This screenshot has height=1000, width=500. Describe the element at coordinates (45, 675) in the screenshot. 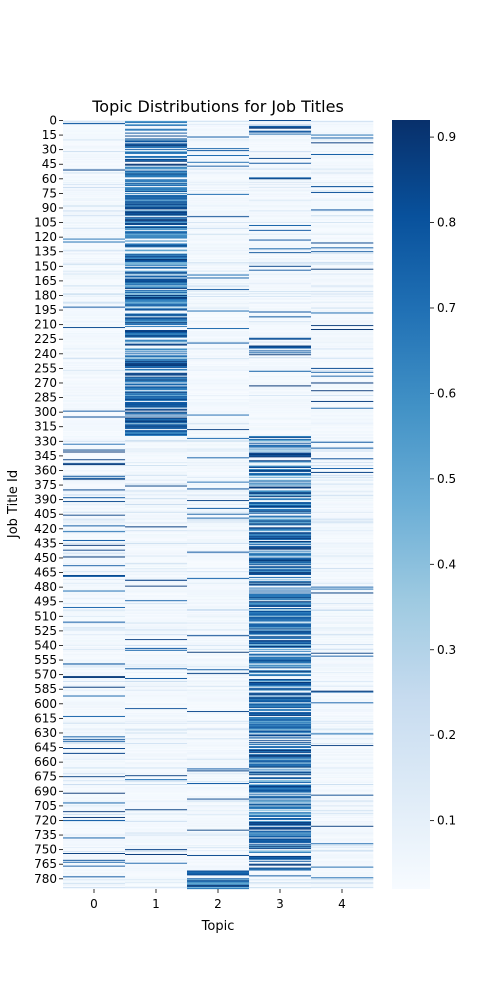

I see `y-tick-label: 570` at that location.